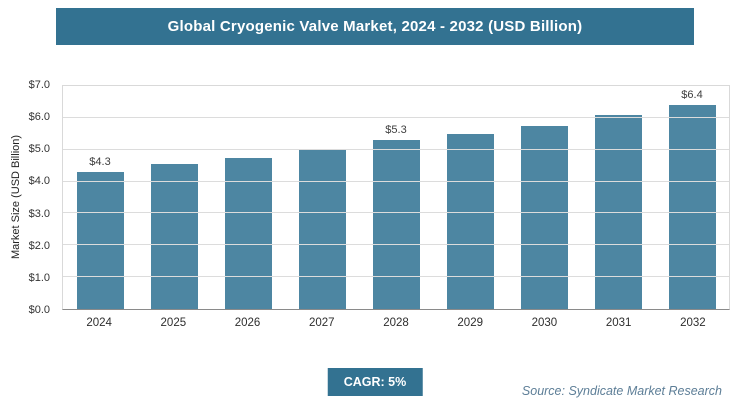 Image resolution: width=750 pixels, height=417 pixels. What do you see at coordinates (99, 323) in the screenshot?
I see `x-tick-label: 2024` at bounding box center [99, 323].